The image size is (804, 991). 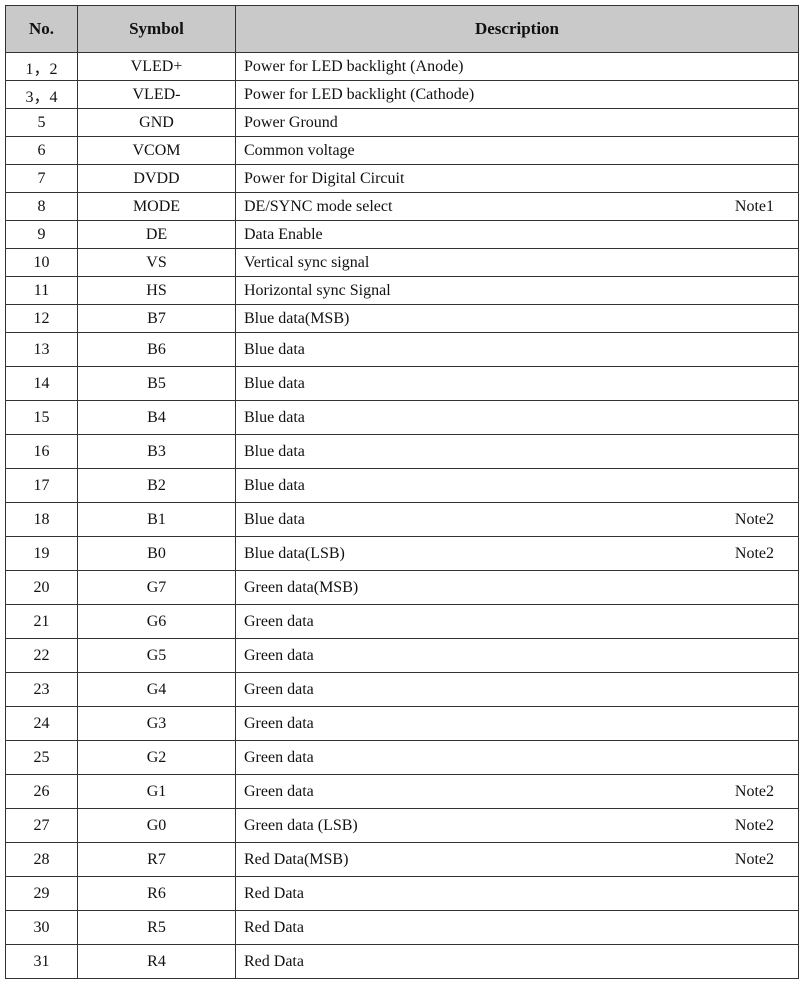 I want to click on pin-no: 17, so click(x=41, y=485).